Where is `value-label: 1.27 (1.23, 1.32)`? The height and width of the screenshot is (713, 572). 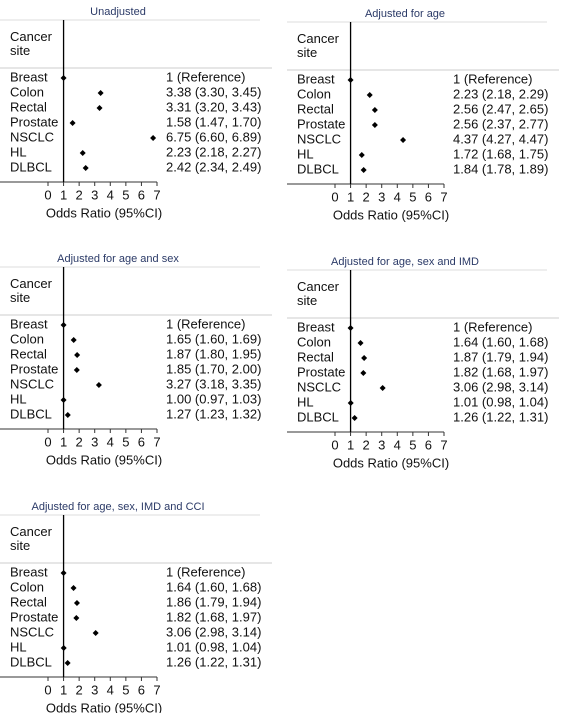 value-label: 1.27 (1.23, 1.32) is located at coordinates (213, 413).